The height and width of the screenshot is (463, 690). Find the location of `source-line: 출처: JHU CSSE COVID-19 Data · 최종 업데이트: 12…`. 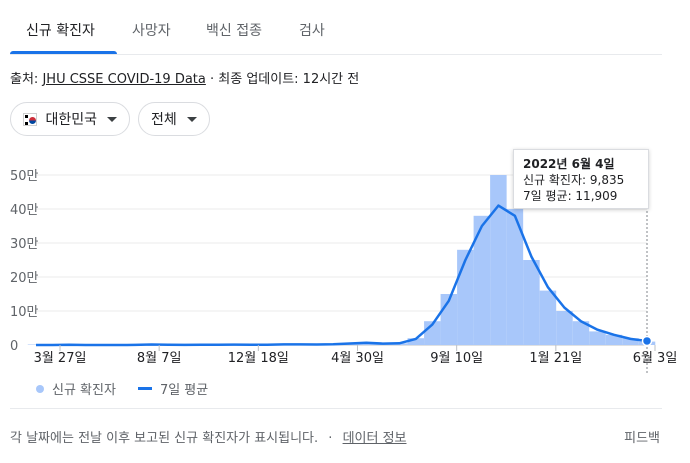

source-line: 출처: JHU CSSE COVID-19 Data · 최종 업데이트: 12… is located at coordinates (184, 77).